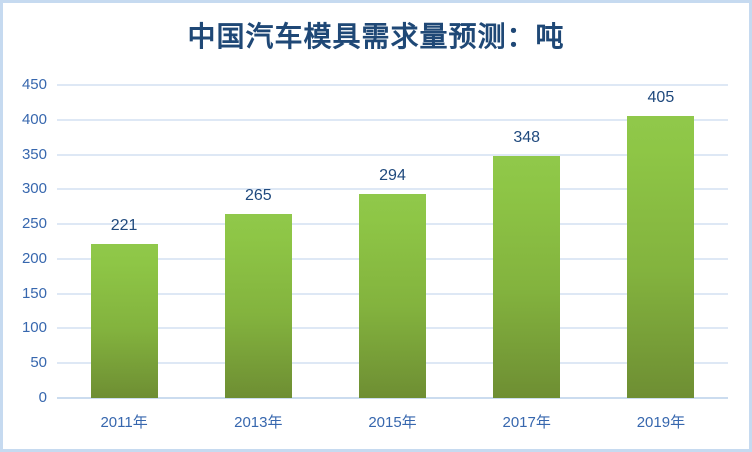 Image resolution: width=752 pixels, height=452 pixels. I want to click on bar-2011, so click(124, 321).